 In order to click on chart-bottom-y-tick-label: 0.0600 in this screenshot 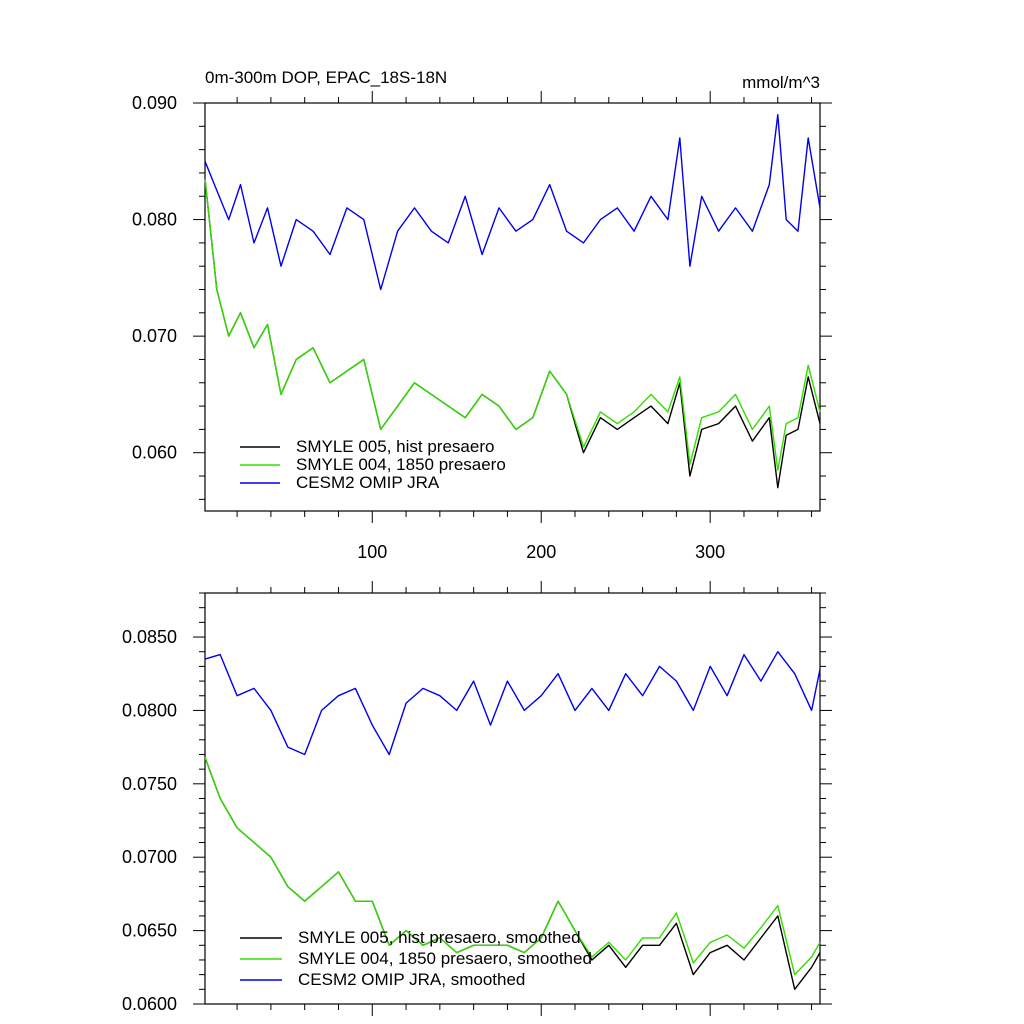, I will do `click(149, 1004)`.